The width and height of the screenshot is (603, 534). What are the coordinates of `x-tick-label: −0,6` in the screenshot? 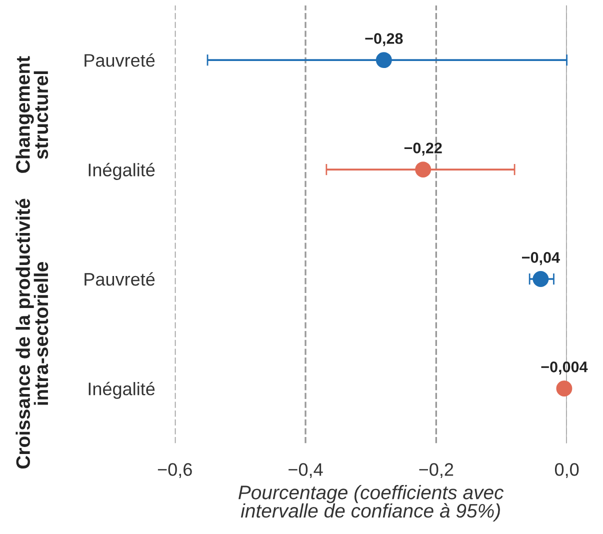 It's located at (175, 470).